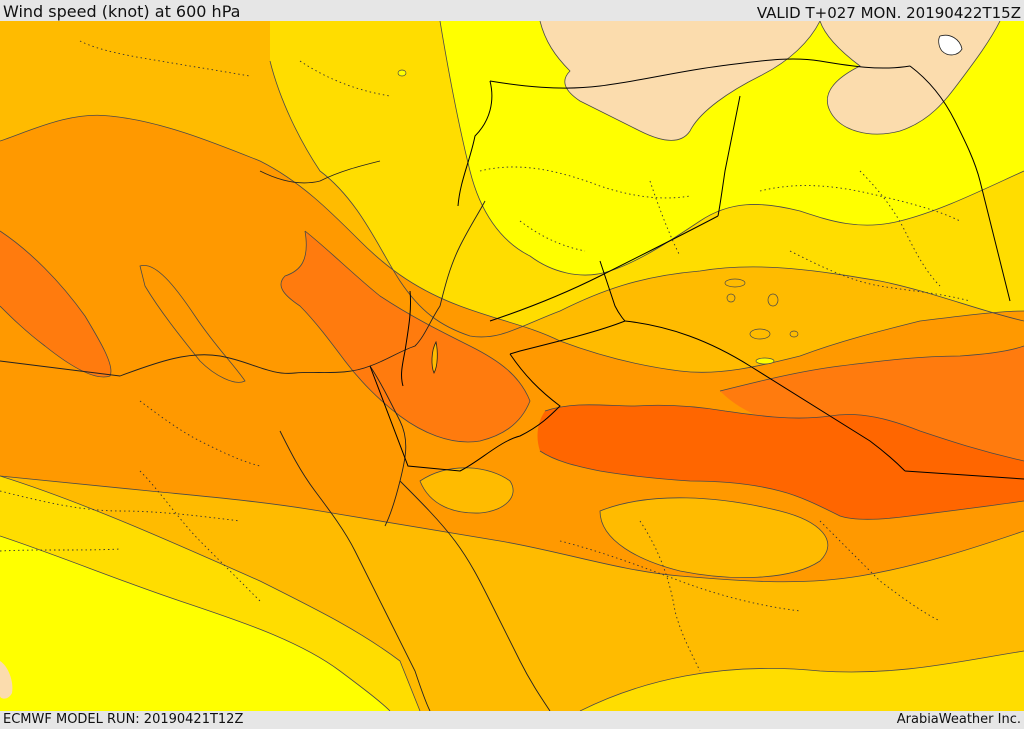  What do you see at coordinates (802, 681) in the screenshot?
I see `band-gold-southeast` at bounding box center [802, 681].